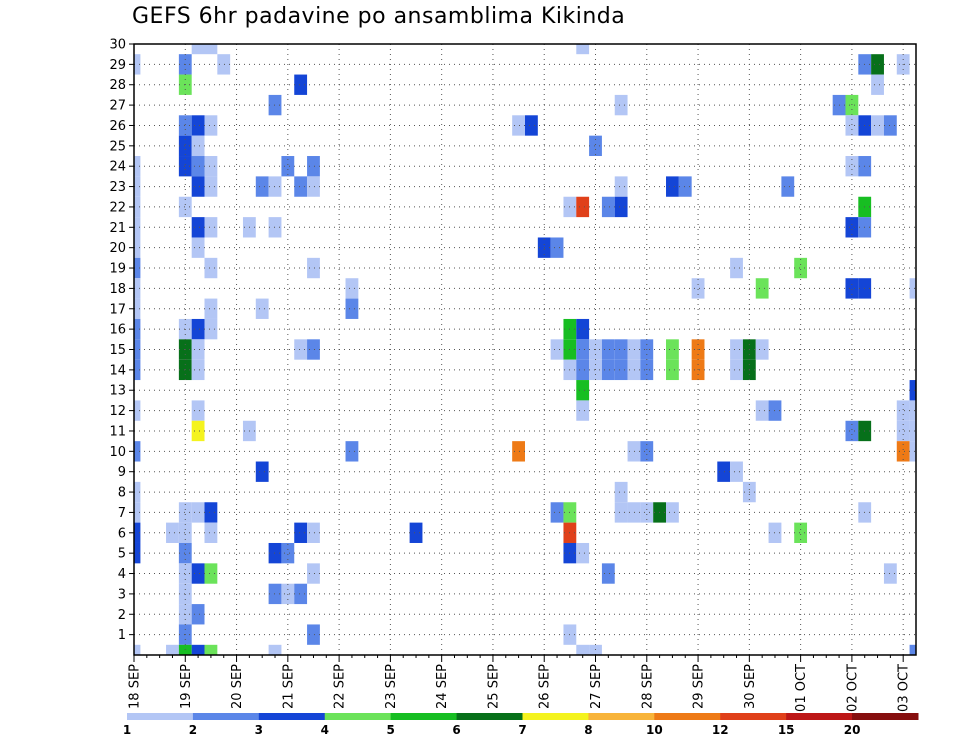  I want to click on y-tick-label: 20, so click(117, 248).